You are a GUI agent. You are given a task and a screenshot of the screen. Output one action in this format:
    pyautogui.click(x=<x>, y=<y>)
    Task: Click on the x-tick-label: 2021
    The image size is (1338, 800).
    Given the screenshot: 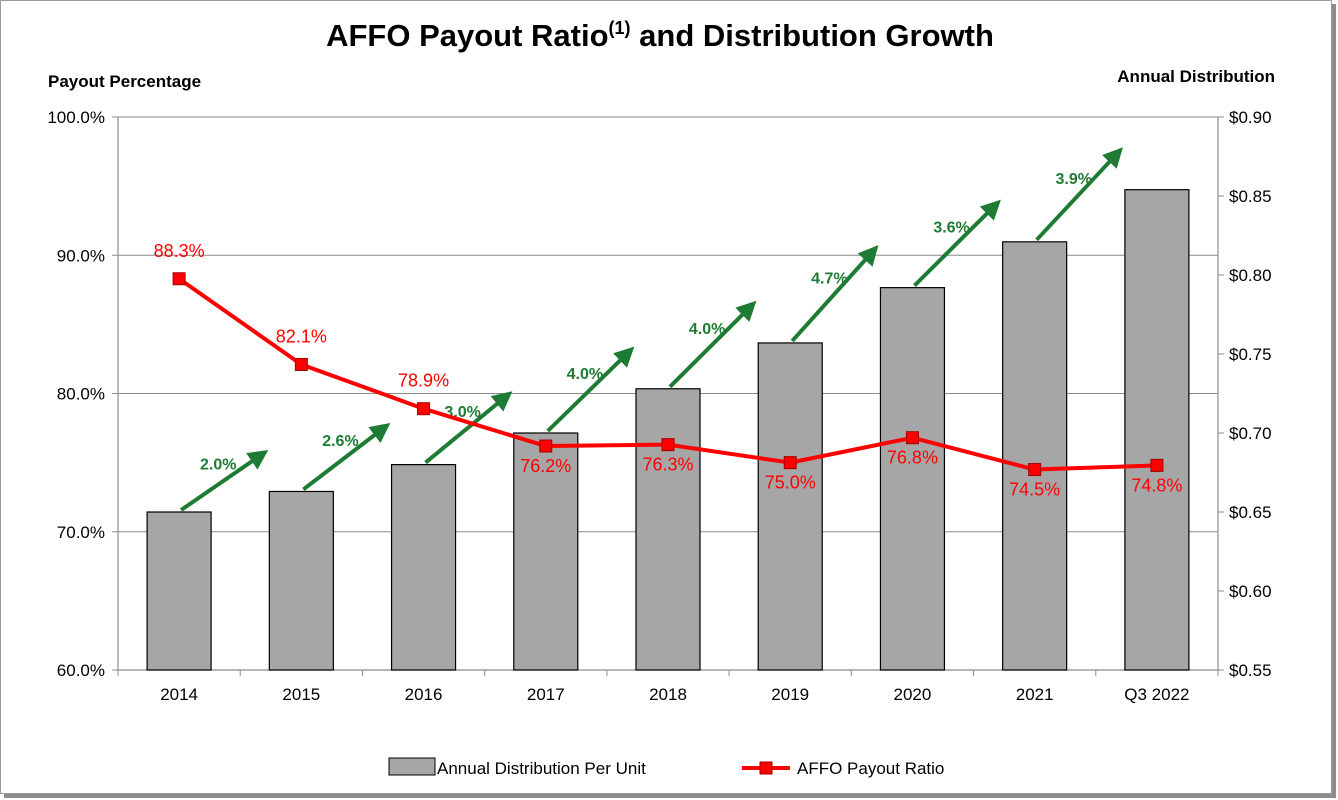 What is the action you would take?
    pyautogui.click(x=1035, y=694)
    